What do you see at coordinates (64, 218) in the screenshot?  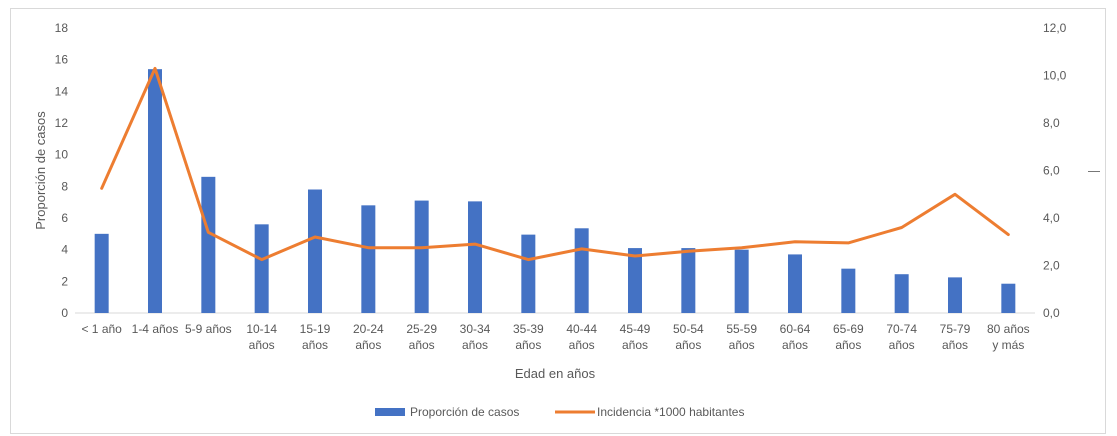 I see `y-tick-label: 6` at bounding box center [64, 218].